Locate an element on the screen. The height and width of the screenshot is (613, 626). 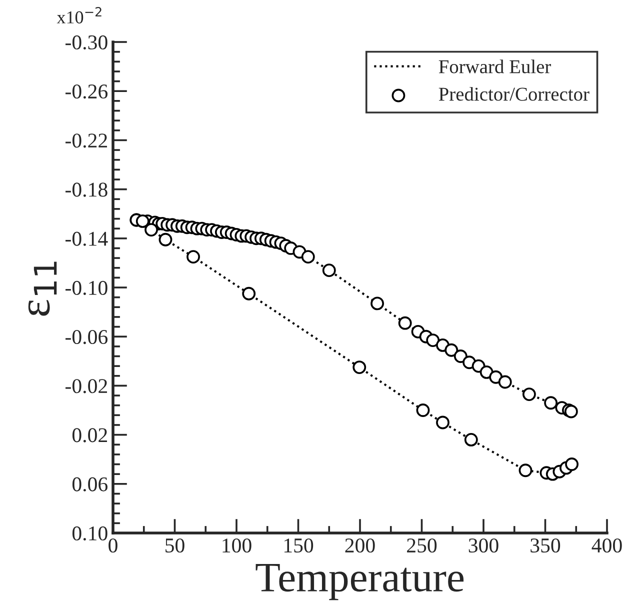
text: x10$^{−2}$ is located at coordinates (79, 15).